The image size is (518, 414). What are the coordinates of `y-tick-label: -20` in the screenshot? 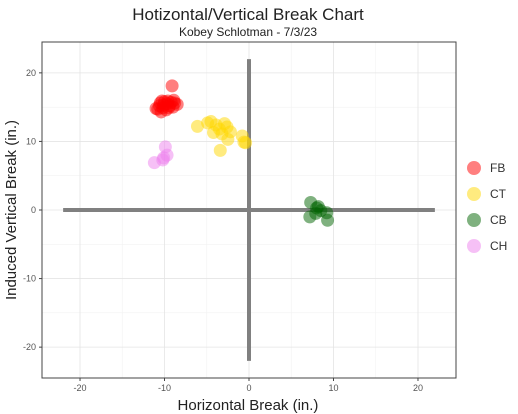 It's located at (29, 347).